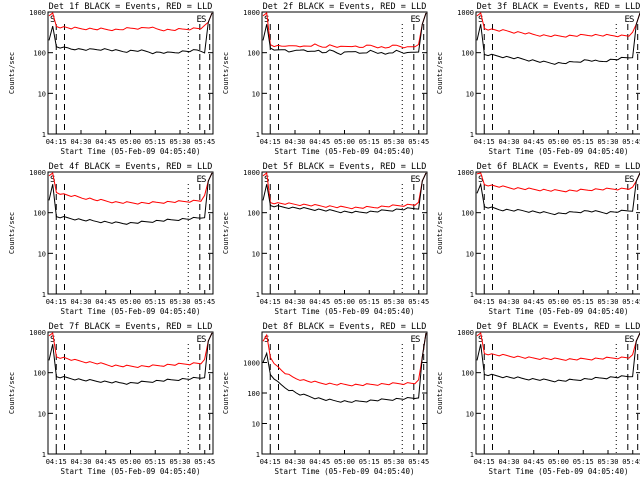 The height and width of the screenshot is (480, 640). Describe the element at coordinates (558, 327) in the screenshot. I see `chart-title: Det 9f BLACK = Events, RED = LLD` at that location.